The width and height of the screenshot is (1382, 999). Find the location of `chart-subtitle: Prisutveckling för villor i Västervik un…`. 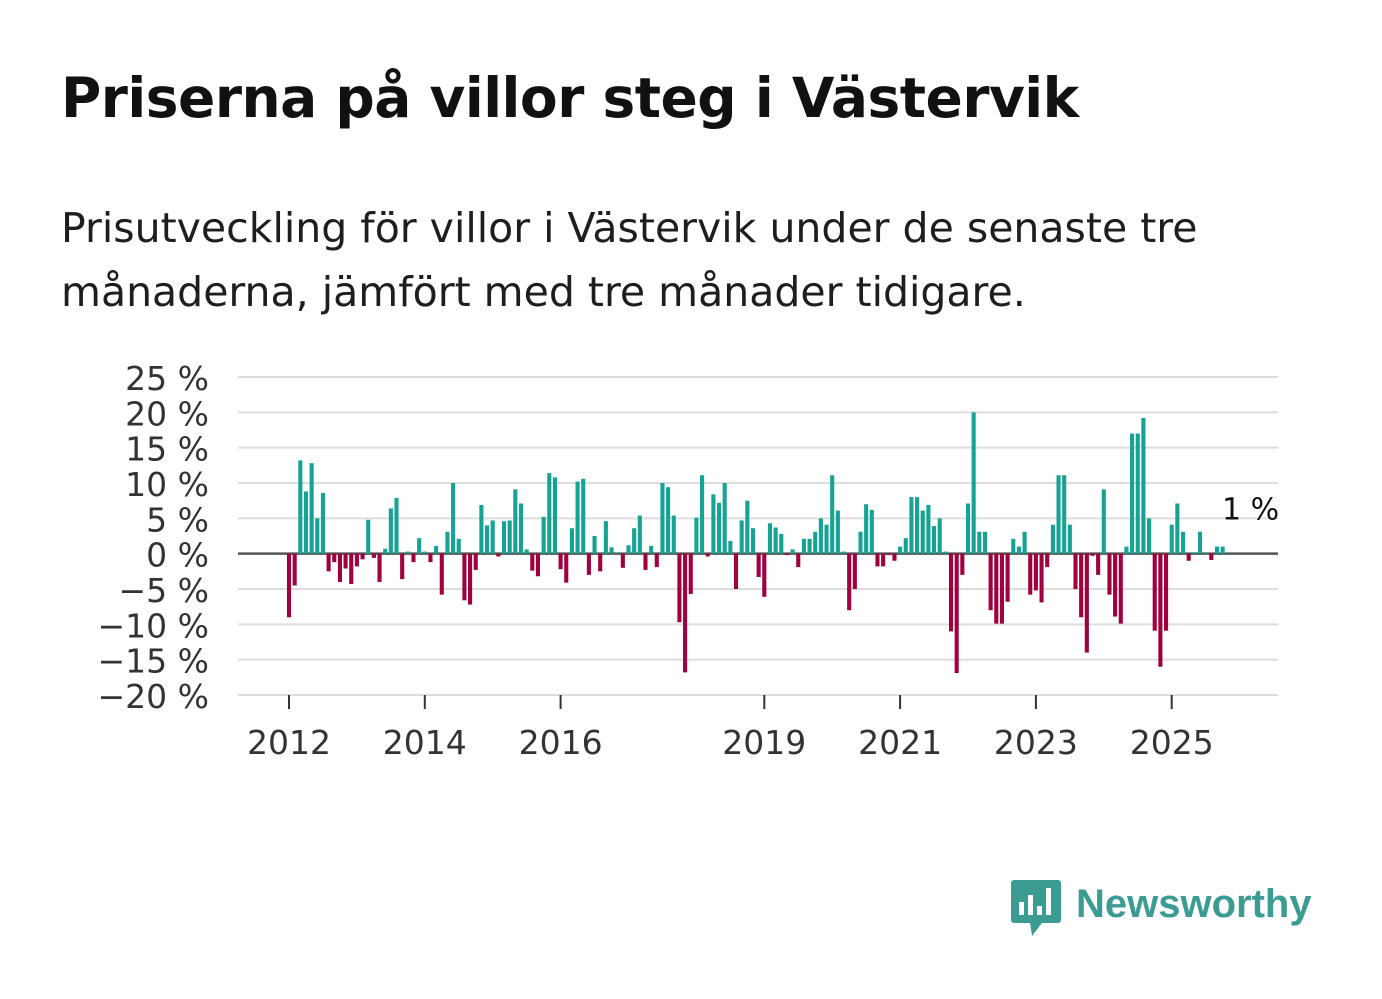

chart-subtitle: Prisutveckling för villor i Västervik un… is located at coordinates (629, 260).